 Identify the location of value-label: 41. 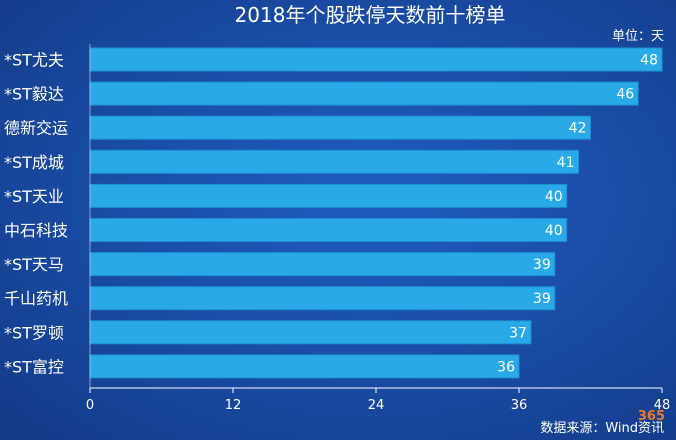
(566, 163).